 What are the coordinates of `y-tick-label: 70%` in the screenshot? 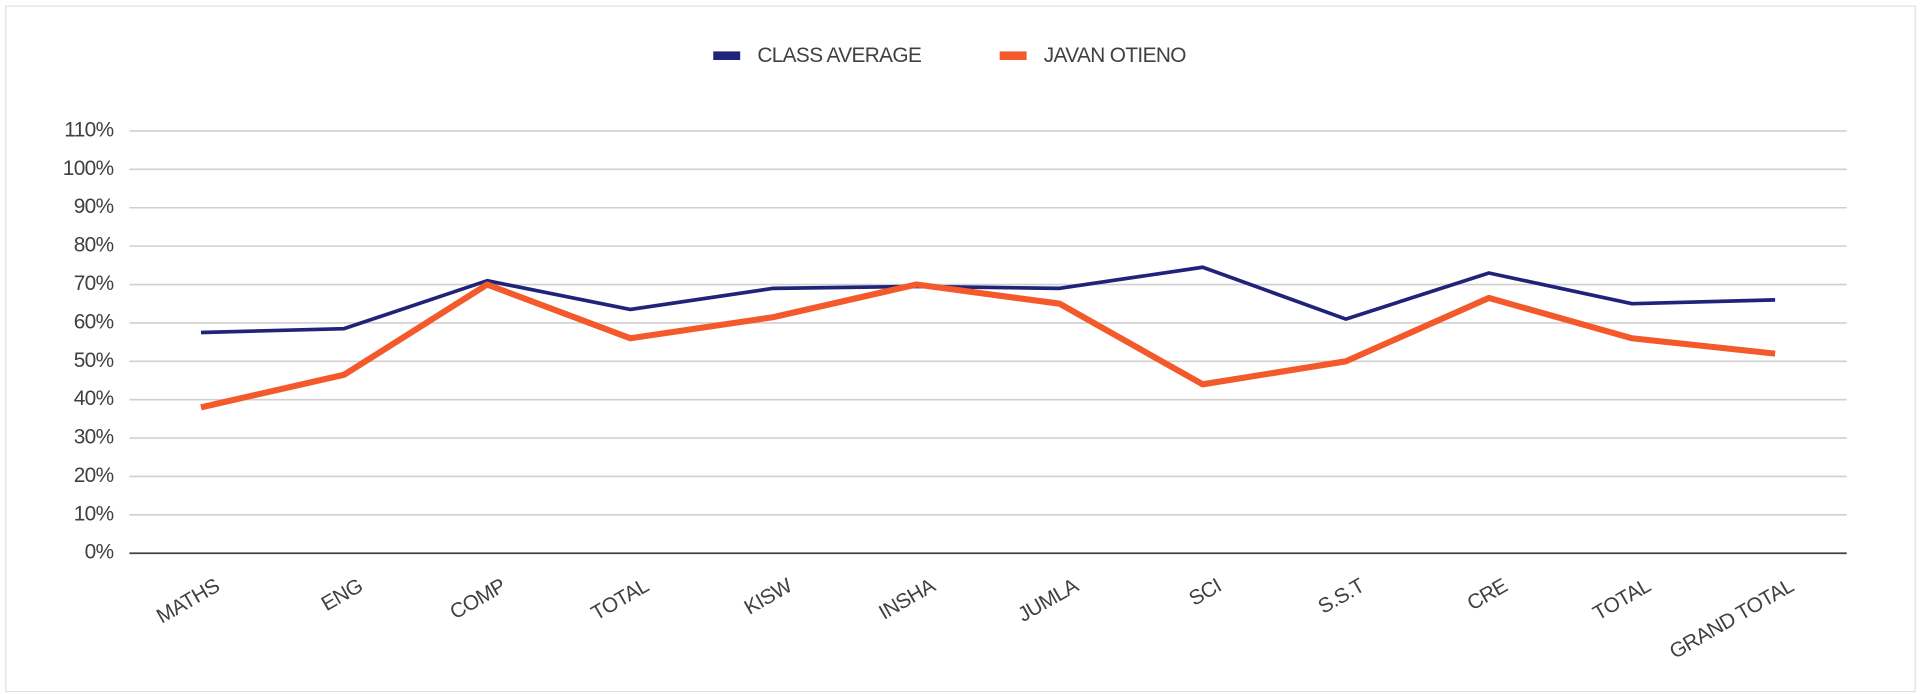 It's located at (94, 283).